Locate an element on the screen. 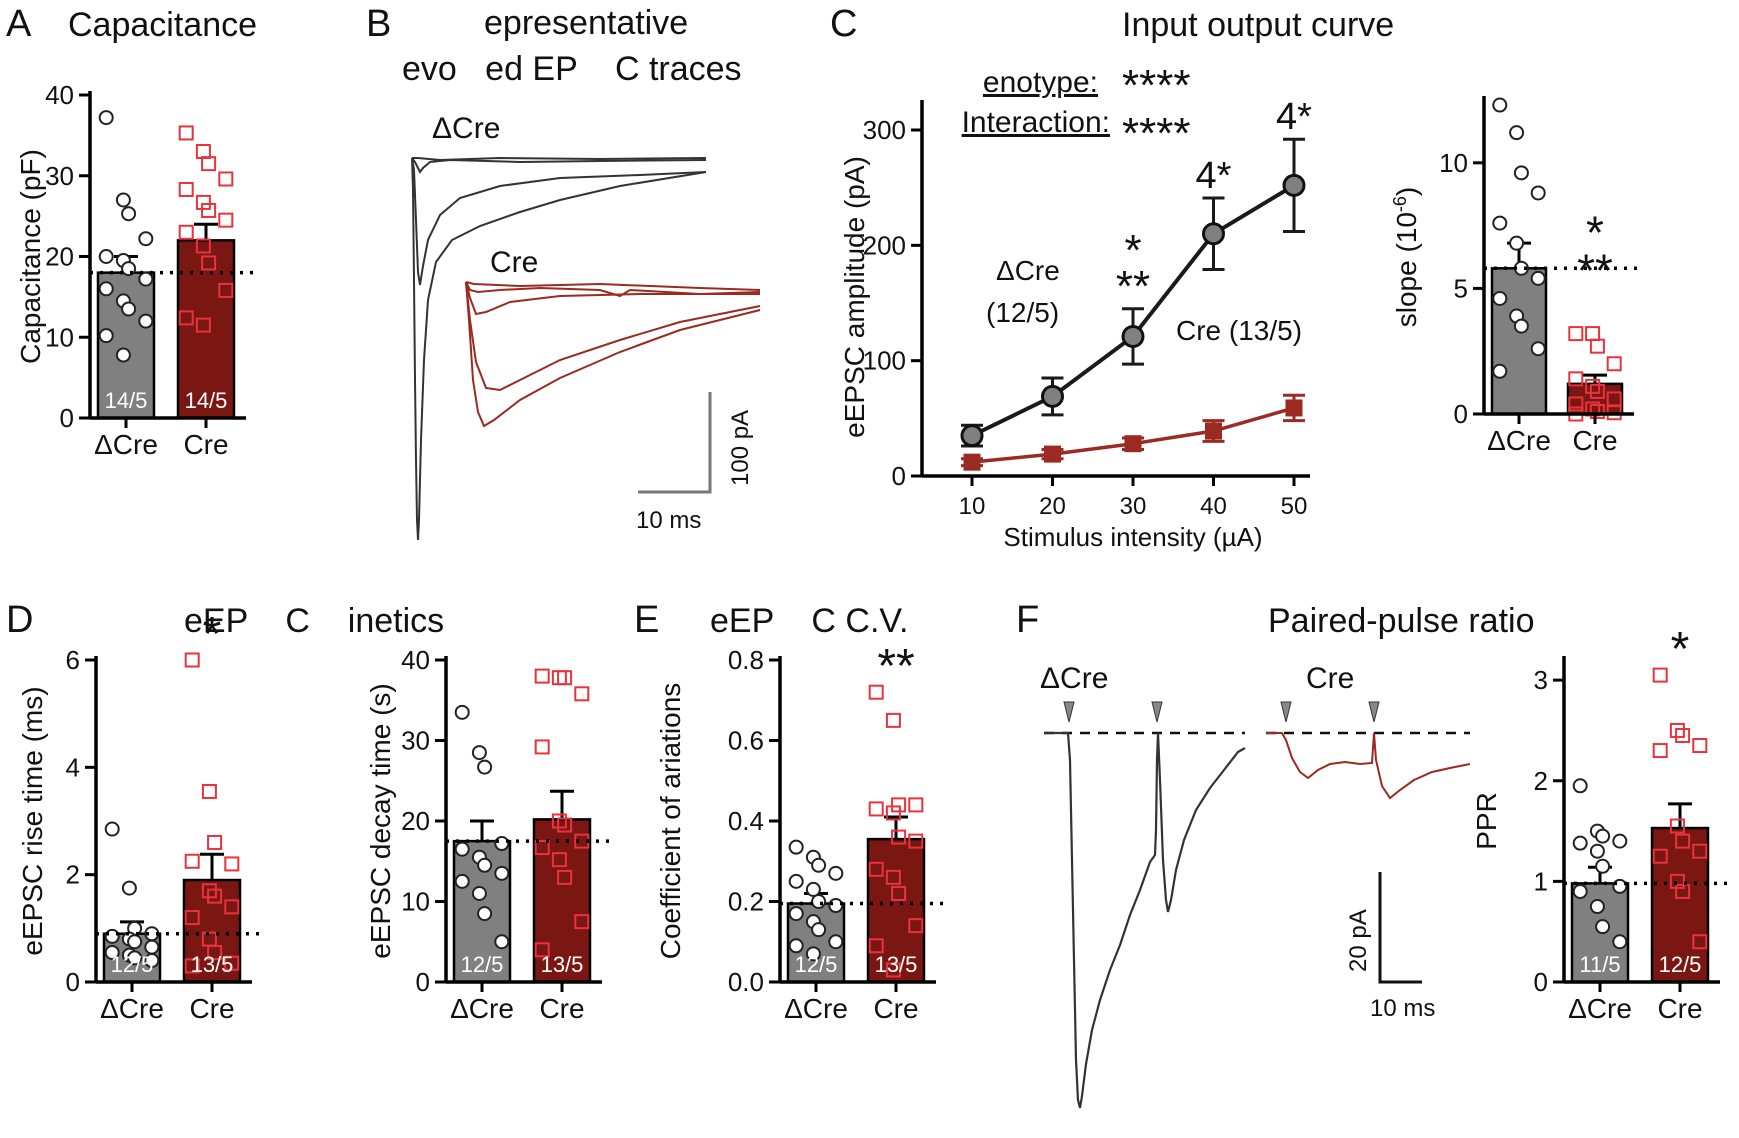  interaction-significance: **** is located at coordinates (1156, 133).